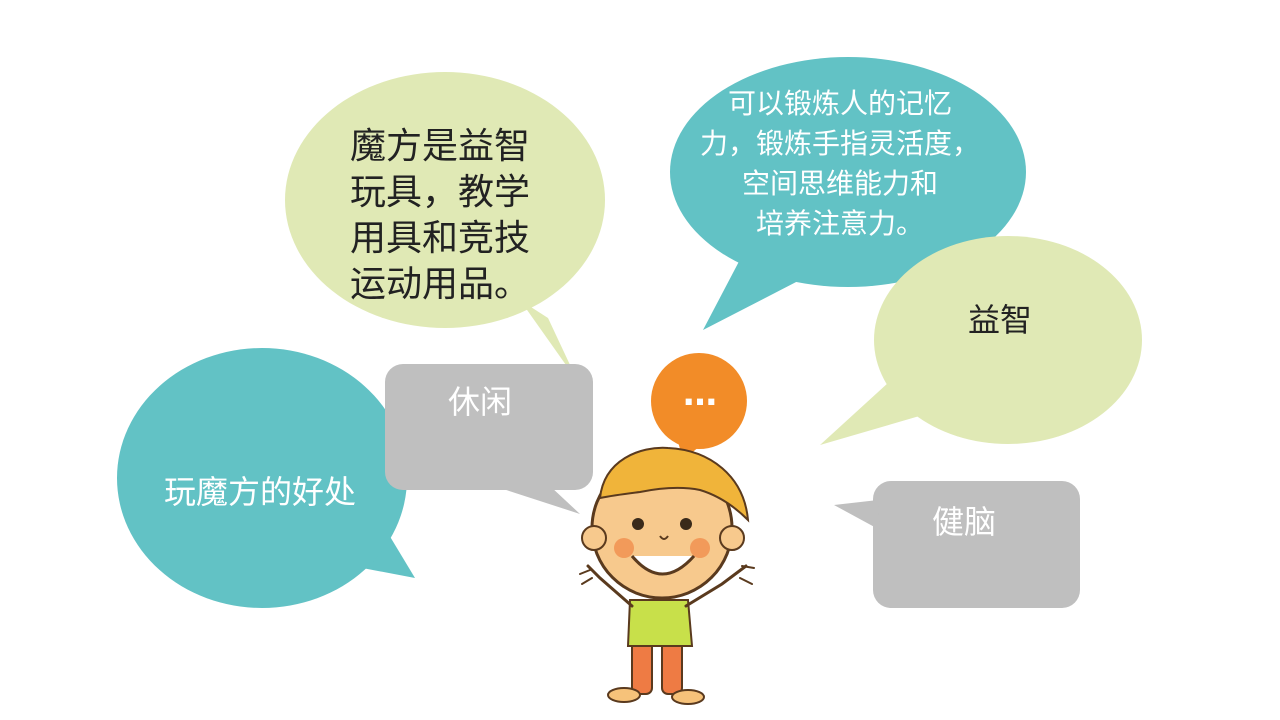 This screenshot has width=1280, height=720. I want to click on gray-speech-box-brain, so click(957, 544).